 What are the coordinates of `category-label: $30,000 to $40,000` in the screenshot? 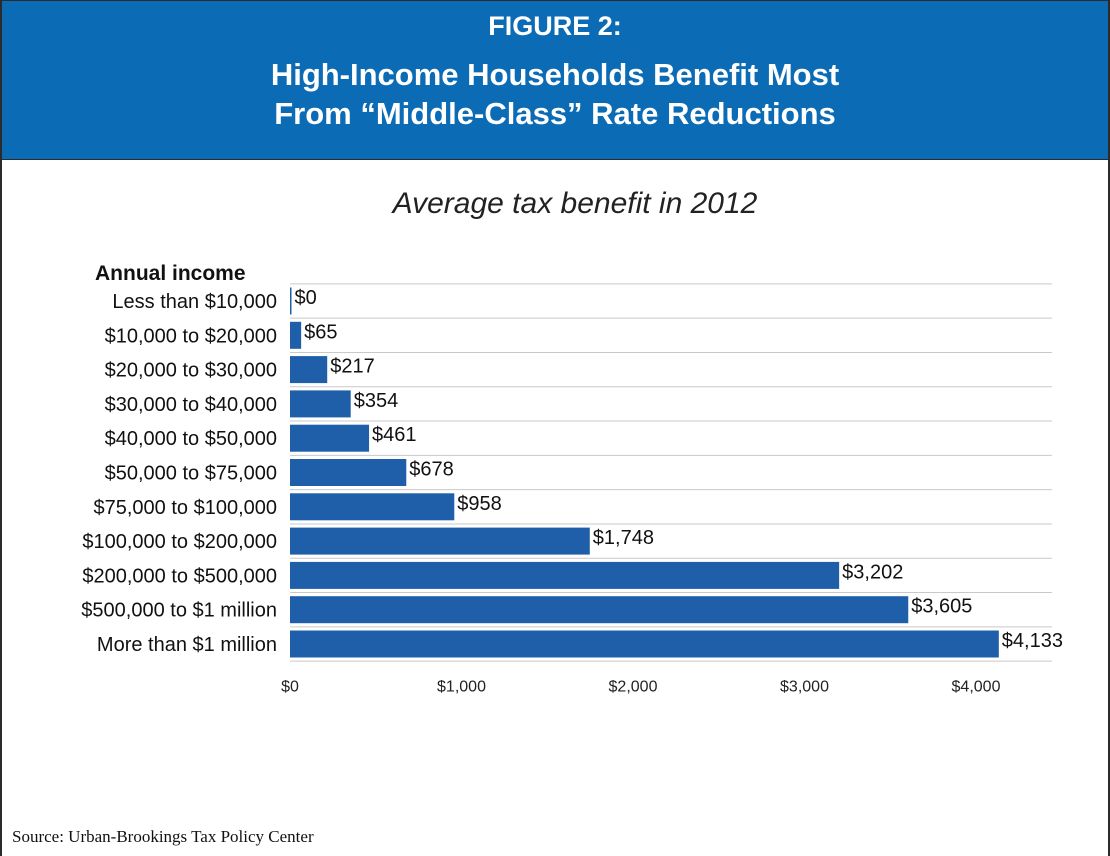 It's located at (191, 405).